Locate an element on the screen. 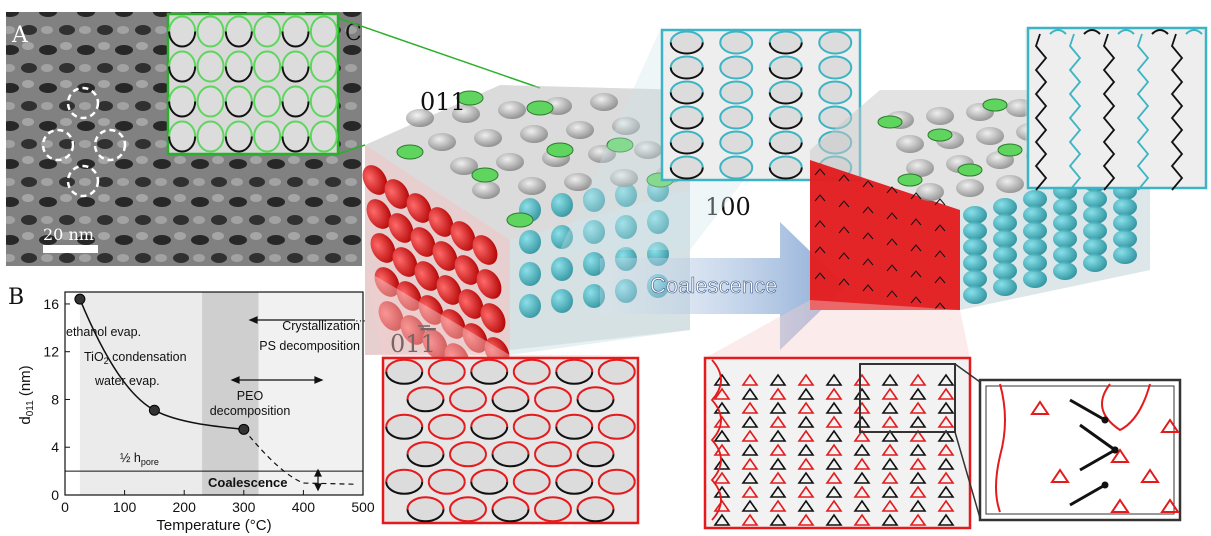 Image resolution: width=1211 pixels, height=536 pixels. inset-green is located at coordinates (253, 84).